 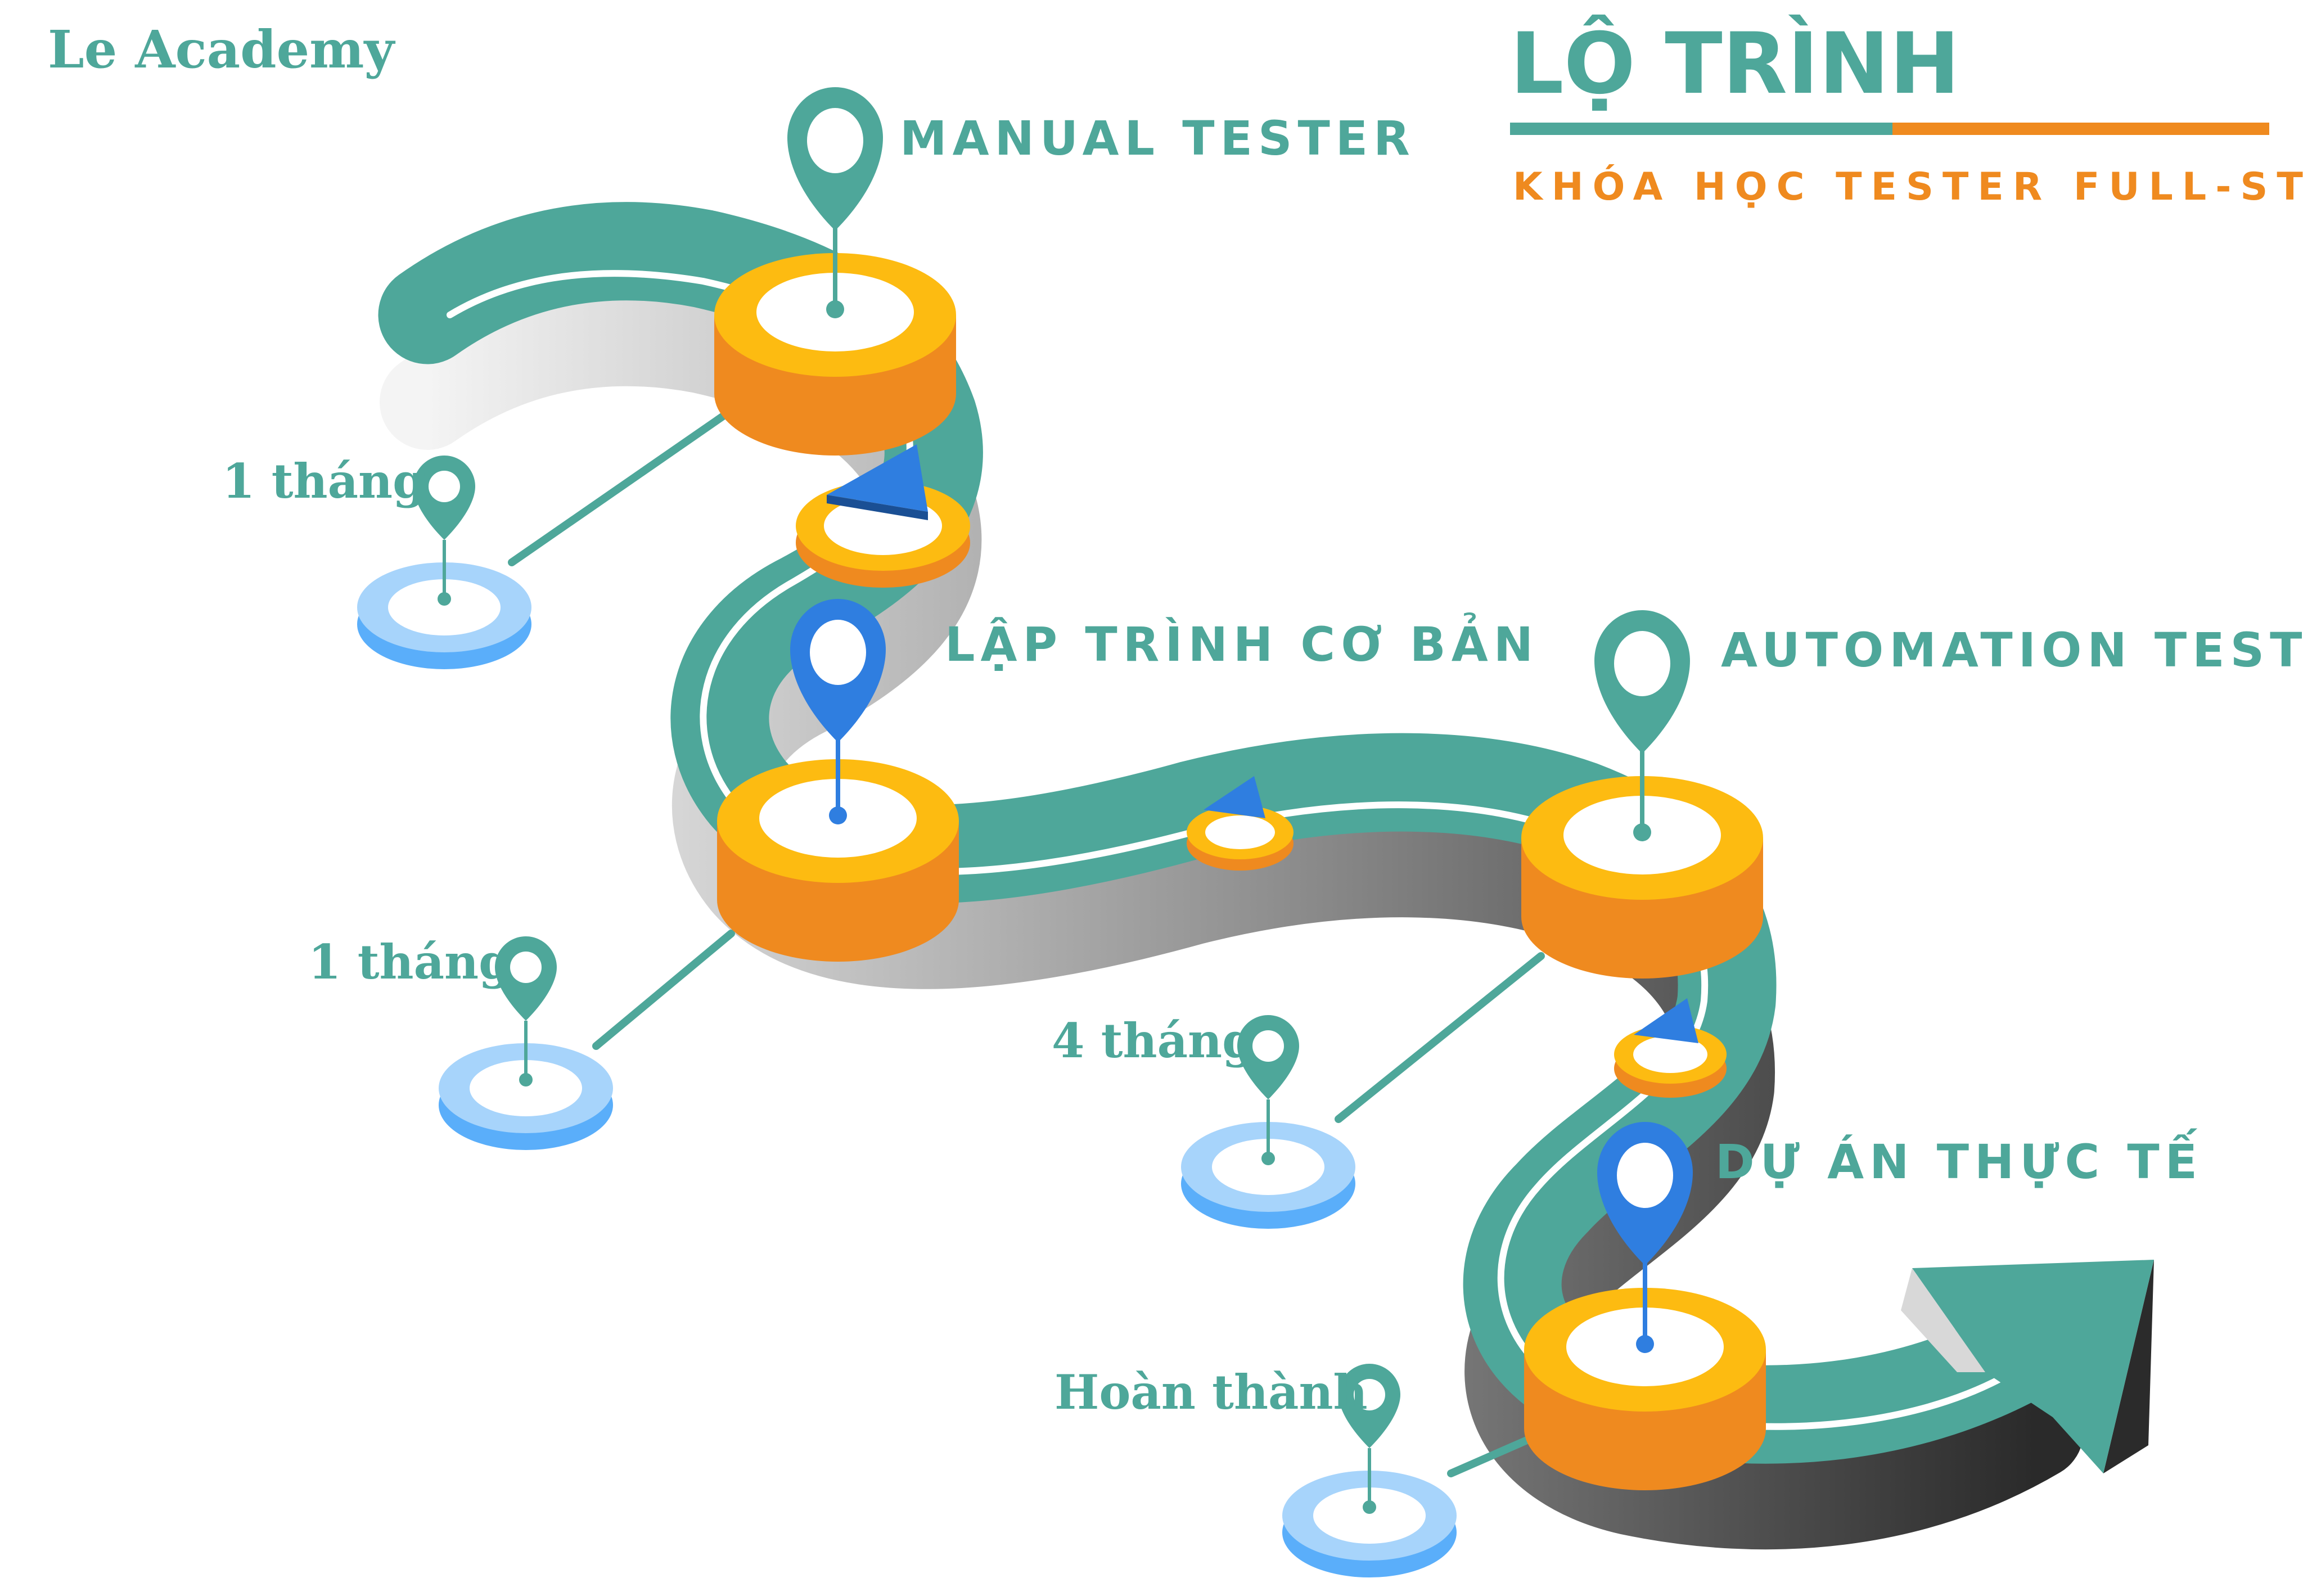 I want to click on duration-label-2: 1 tháng, so click(x=410, y=962).